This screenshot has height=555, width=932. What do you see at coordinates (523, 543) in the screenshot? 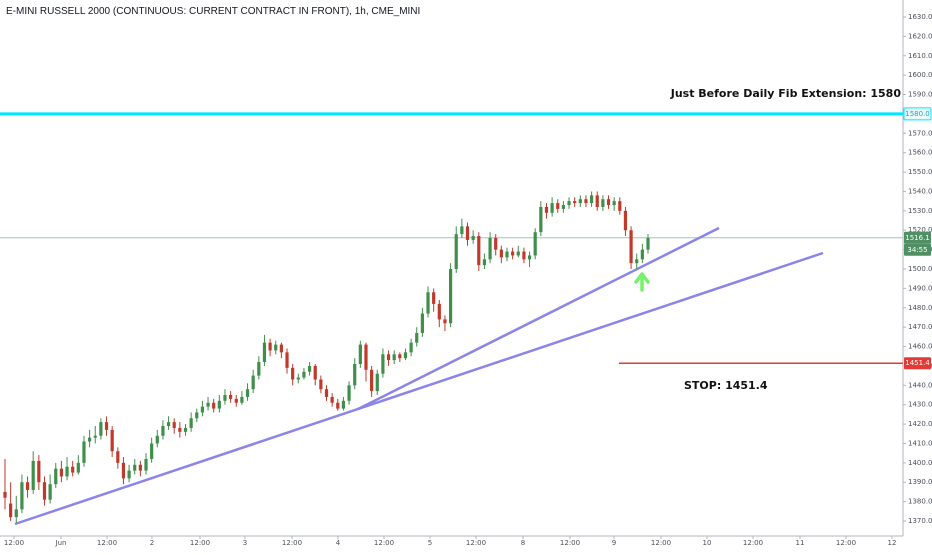
I see `x-tick-label: 8` at bounding box center [523, 543].